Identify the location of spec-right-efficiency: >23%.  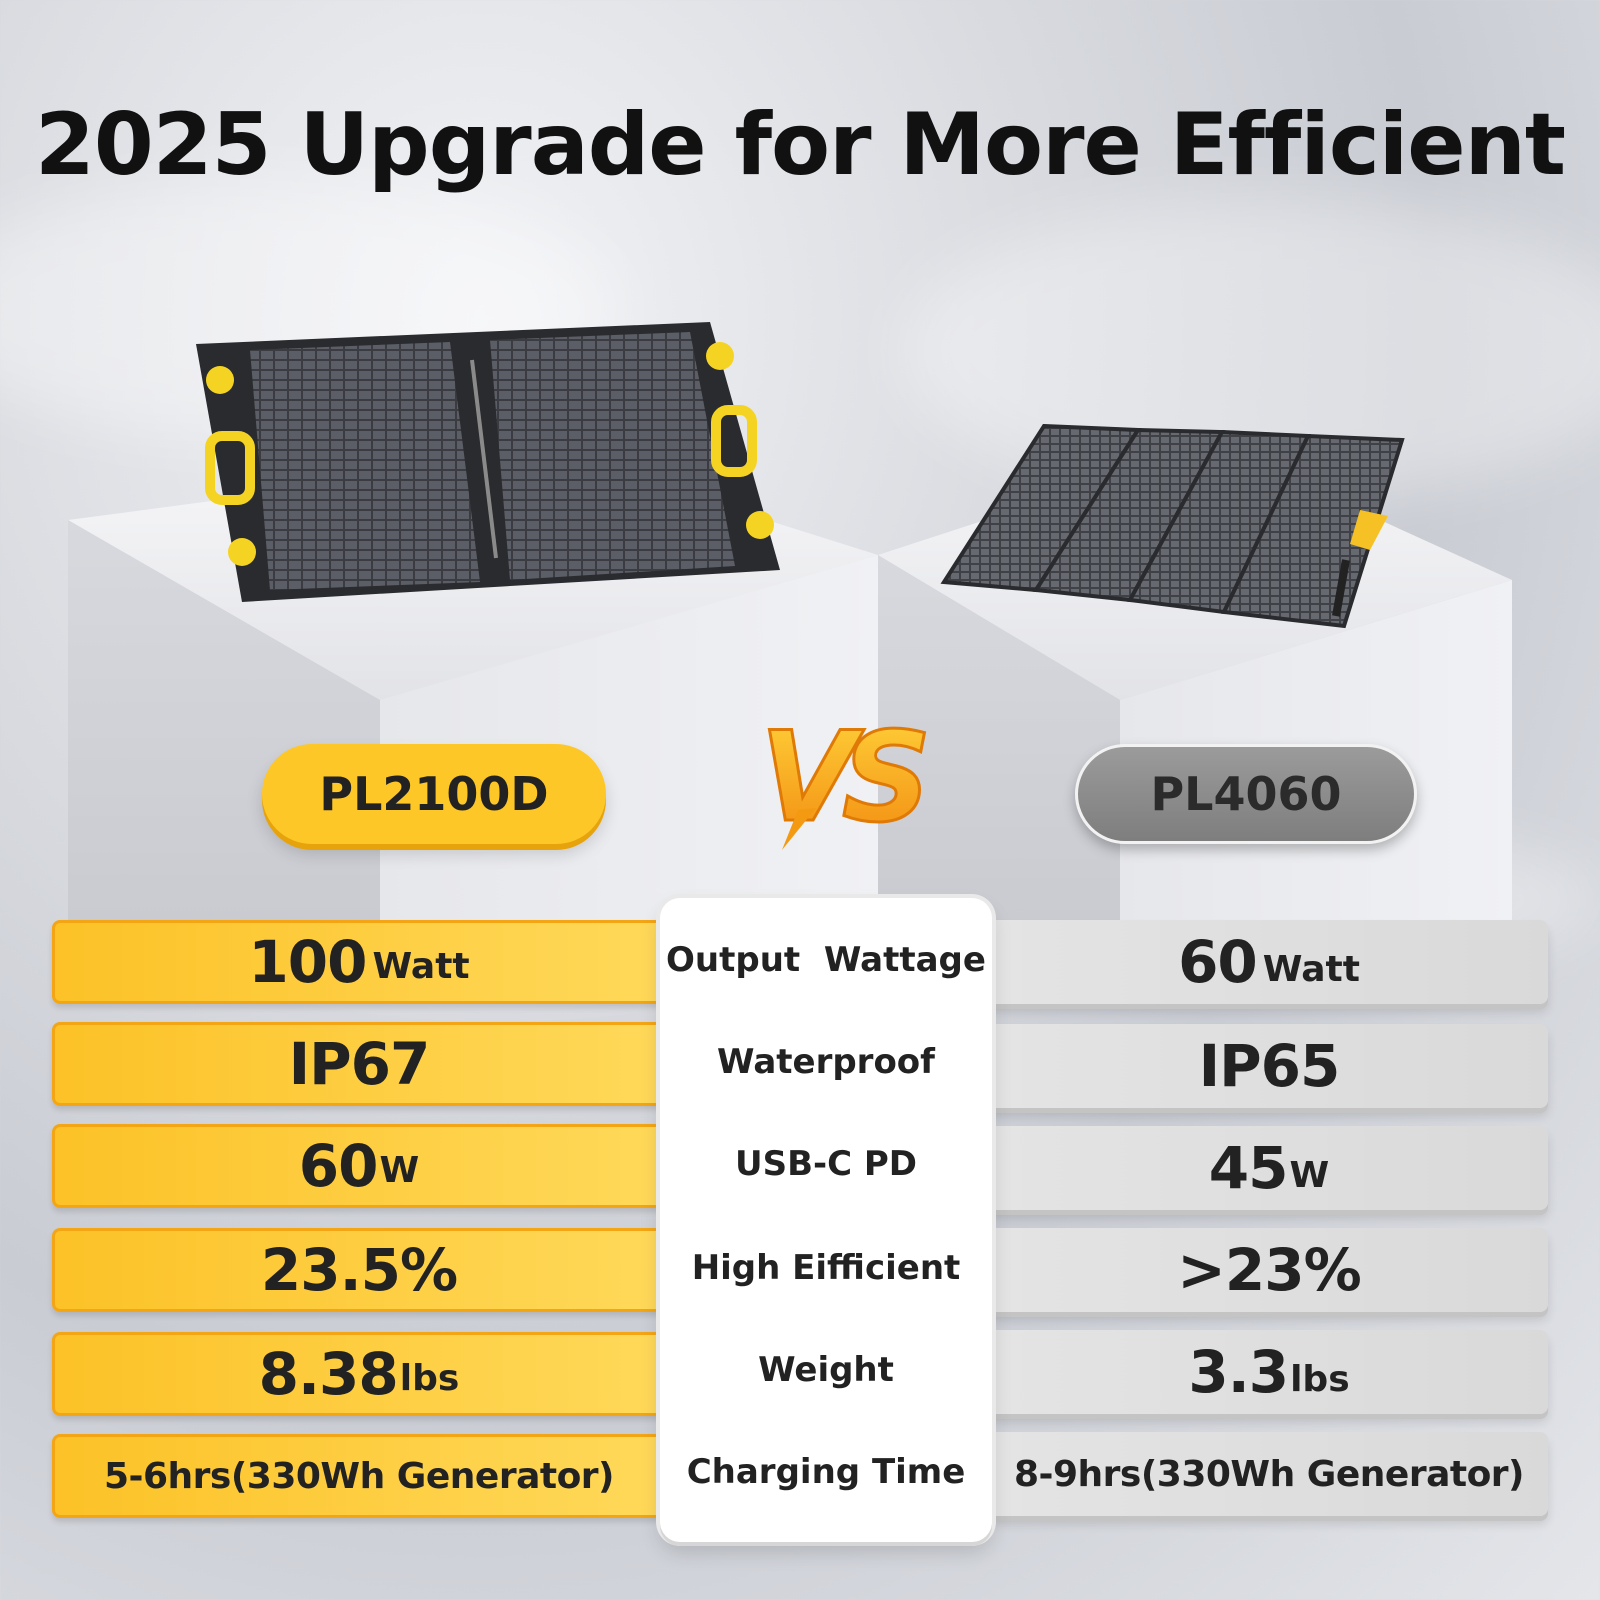
(1269, 1270).